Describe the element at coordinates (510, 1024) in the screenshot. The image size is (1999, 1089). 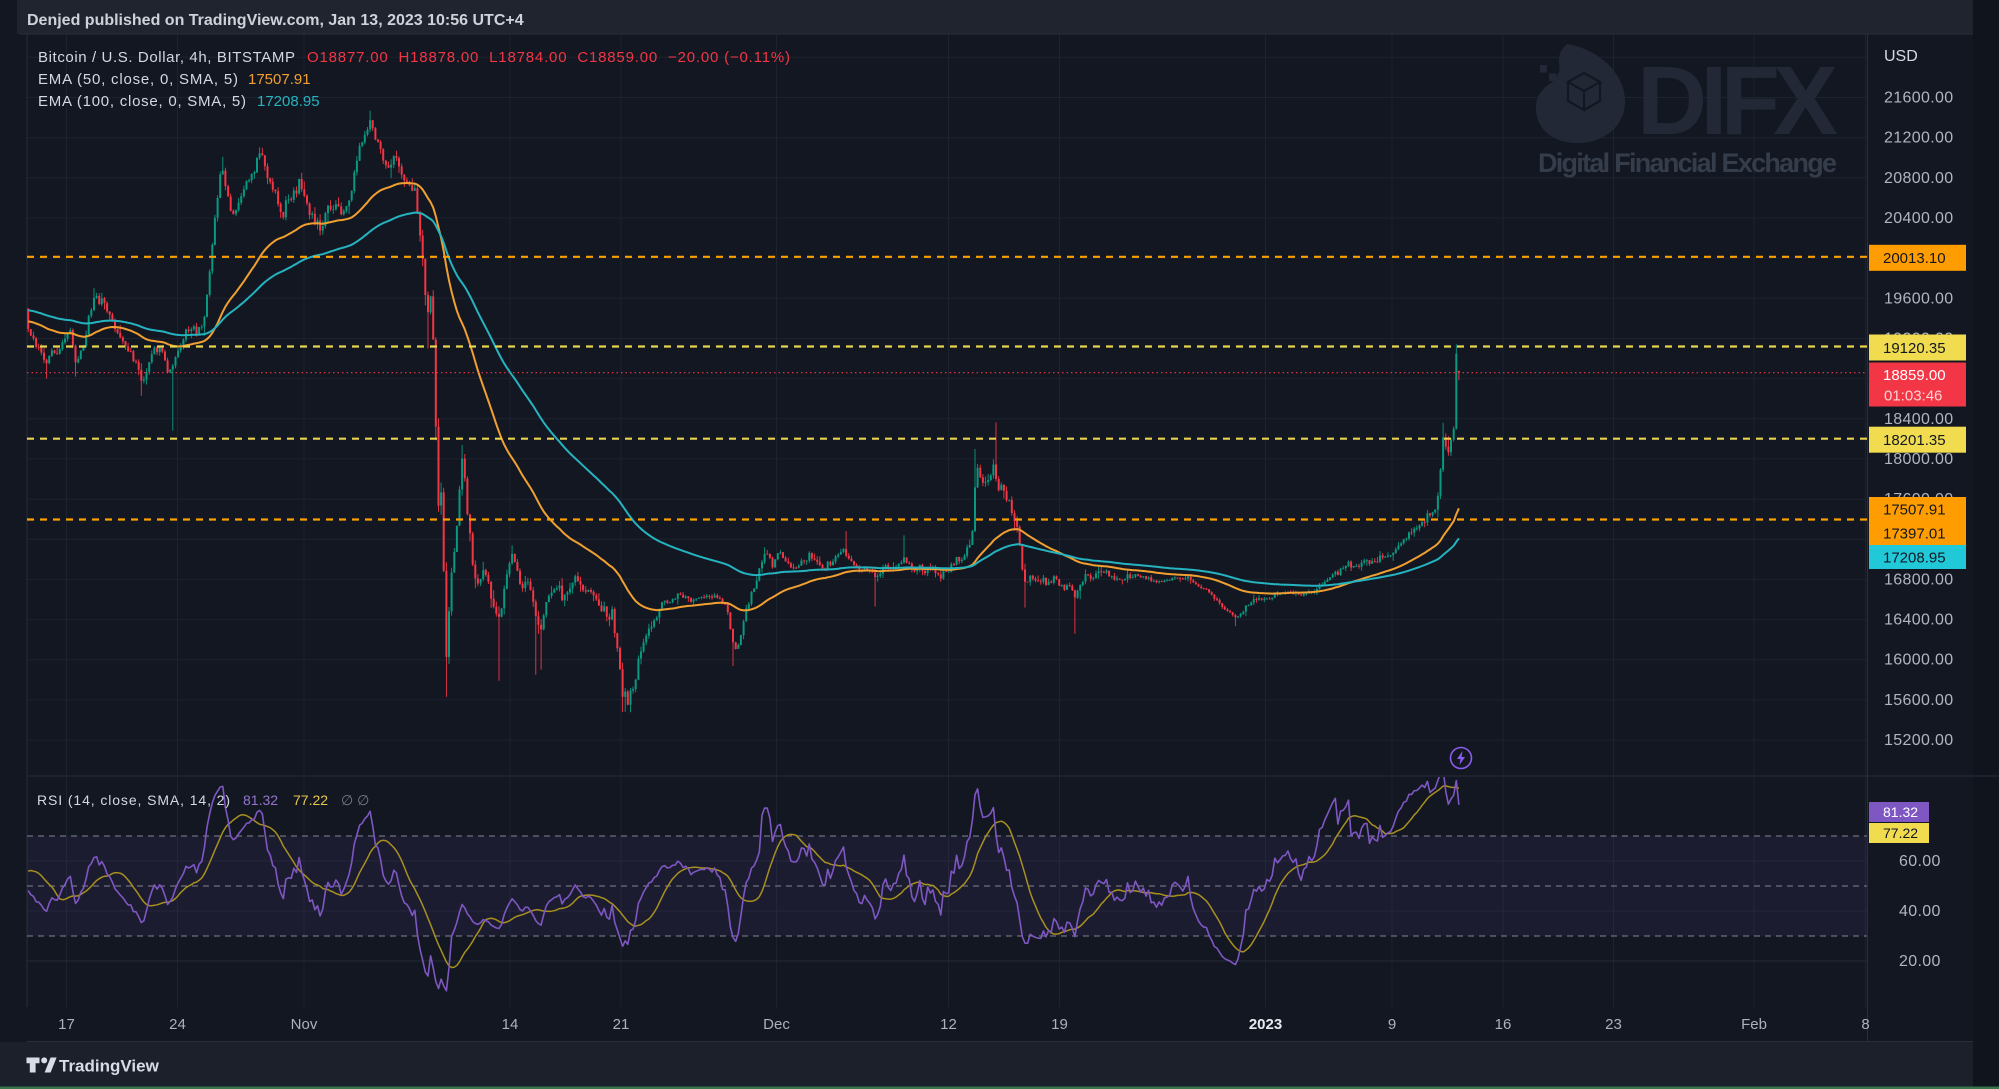
I see `svg-text: 14` at that location.